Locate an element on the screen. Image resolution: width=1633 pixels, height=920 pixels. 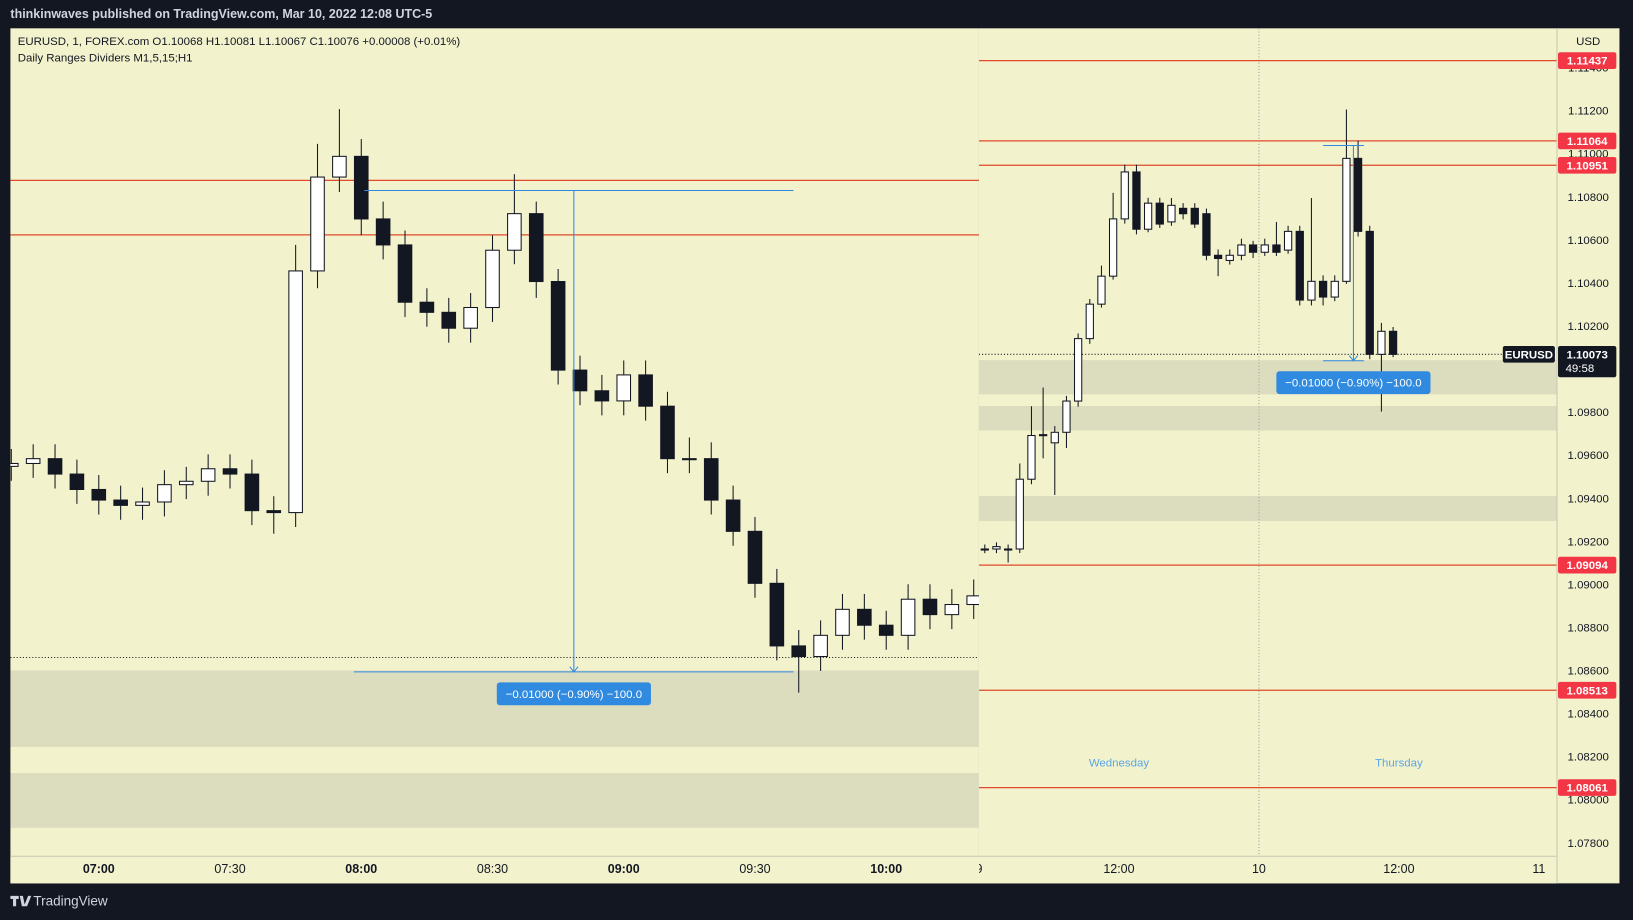
day-label: Wednesday is located at coordinates (1119, 764).